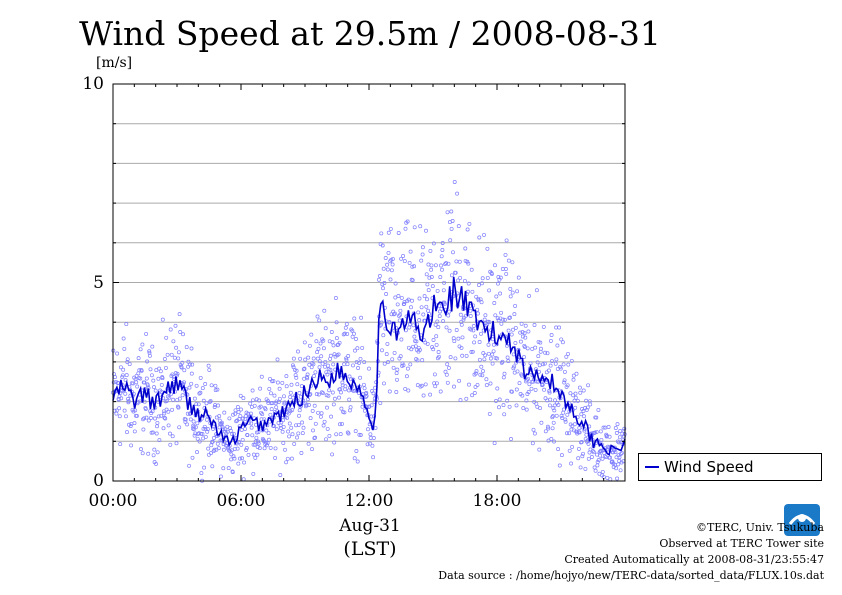  Describe the element at coordinates (98, 481) in the screenshot. I see `y-tick-label-0: 0` at that location.